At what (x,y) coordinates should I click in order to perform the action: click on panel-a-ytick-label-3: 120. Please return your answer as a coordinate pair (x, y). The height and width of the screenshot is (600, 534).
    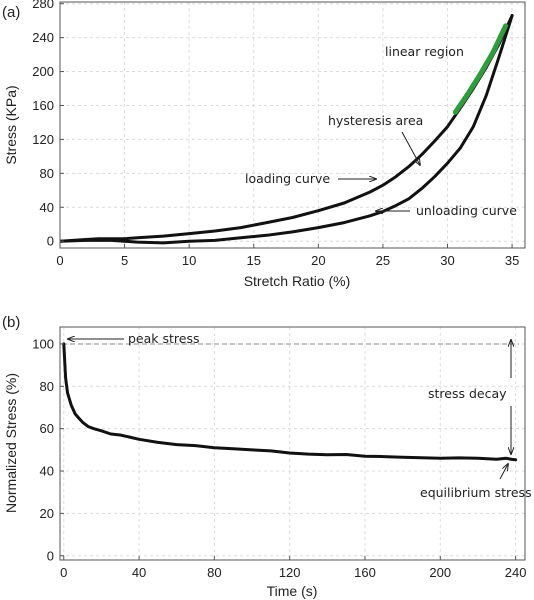
    Looking at the image, I should click on (43, 139).